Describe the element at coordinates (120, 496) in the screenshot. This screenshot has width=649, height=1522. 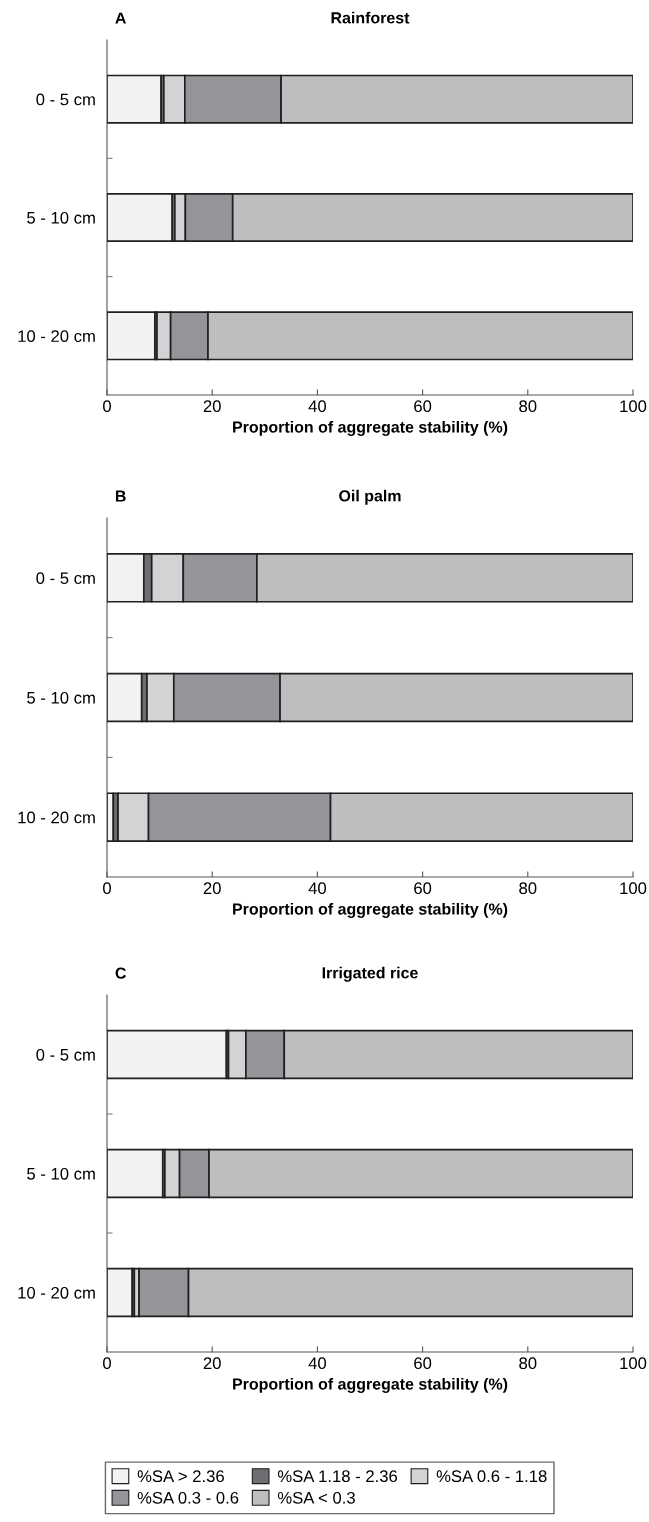
I see `text: B` at that location.